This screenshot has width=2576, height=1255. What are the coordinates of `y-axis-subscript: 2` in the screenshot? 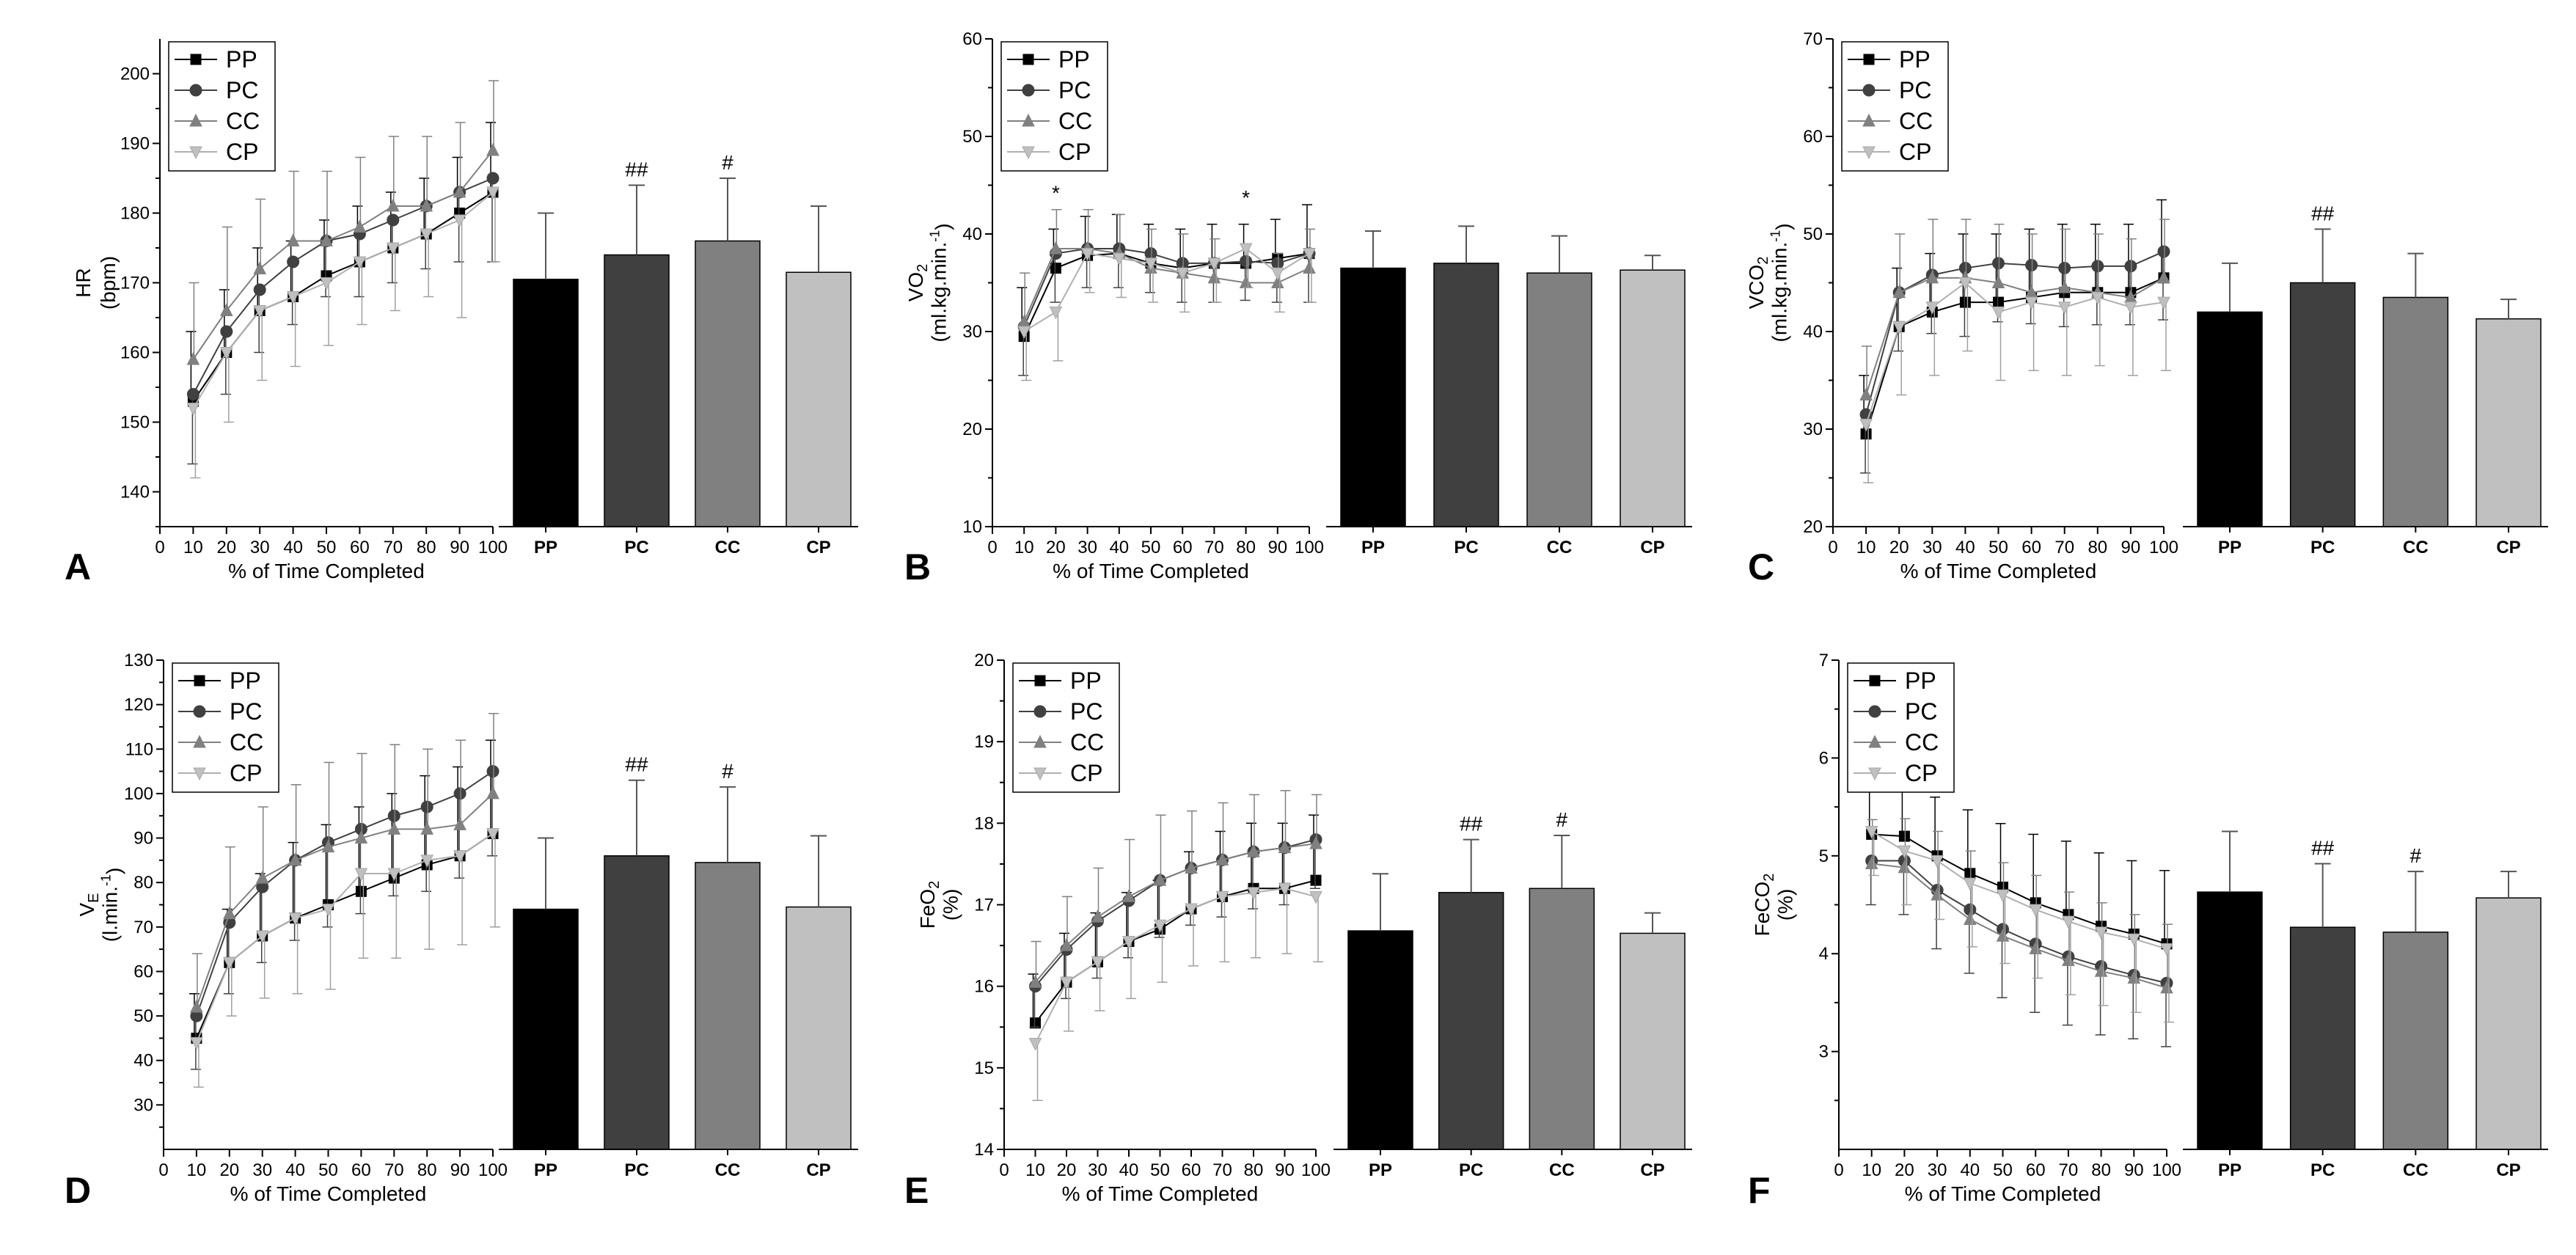 It's located at (923, 268).